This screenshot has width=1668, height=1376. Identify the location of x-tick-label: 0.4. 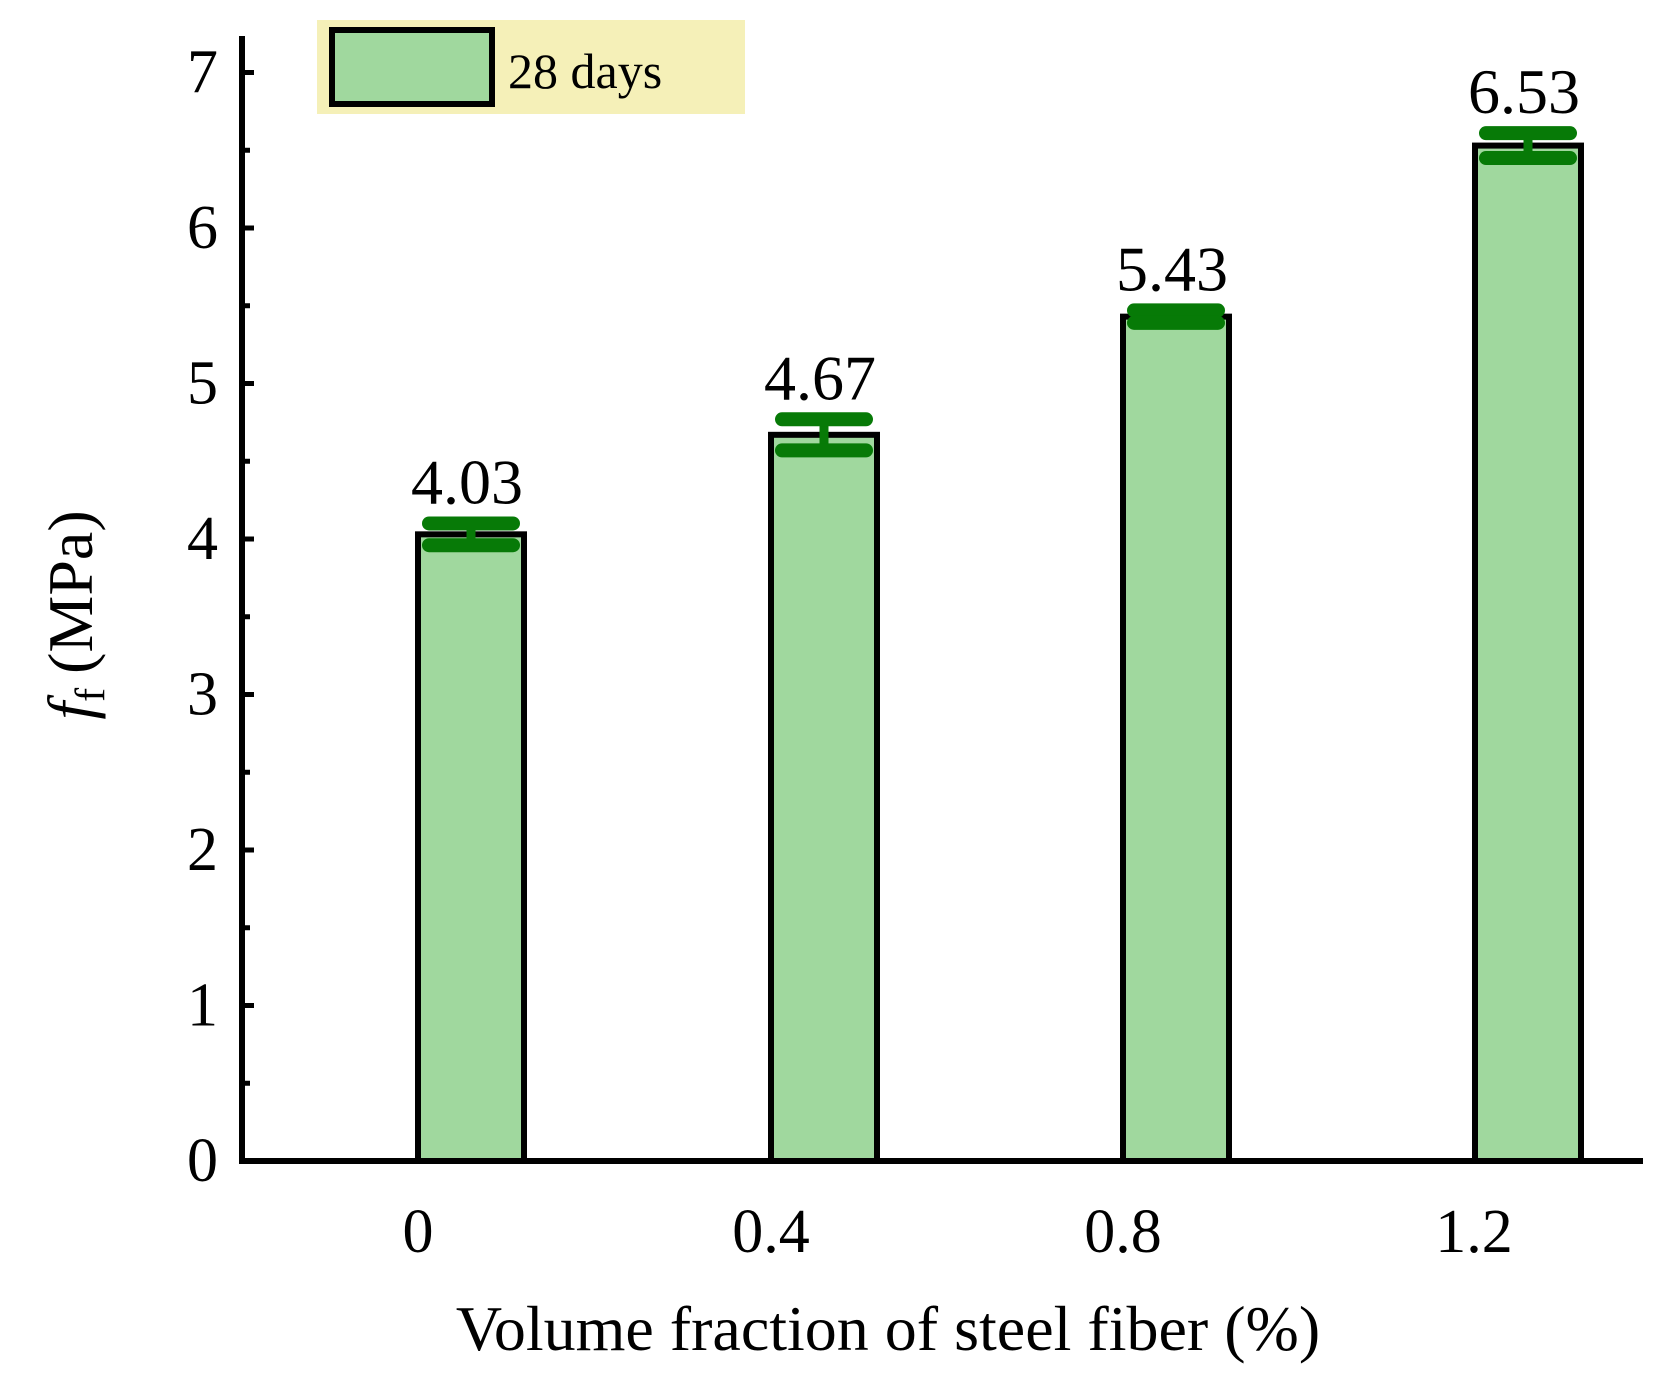
(771, 1232).